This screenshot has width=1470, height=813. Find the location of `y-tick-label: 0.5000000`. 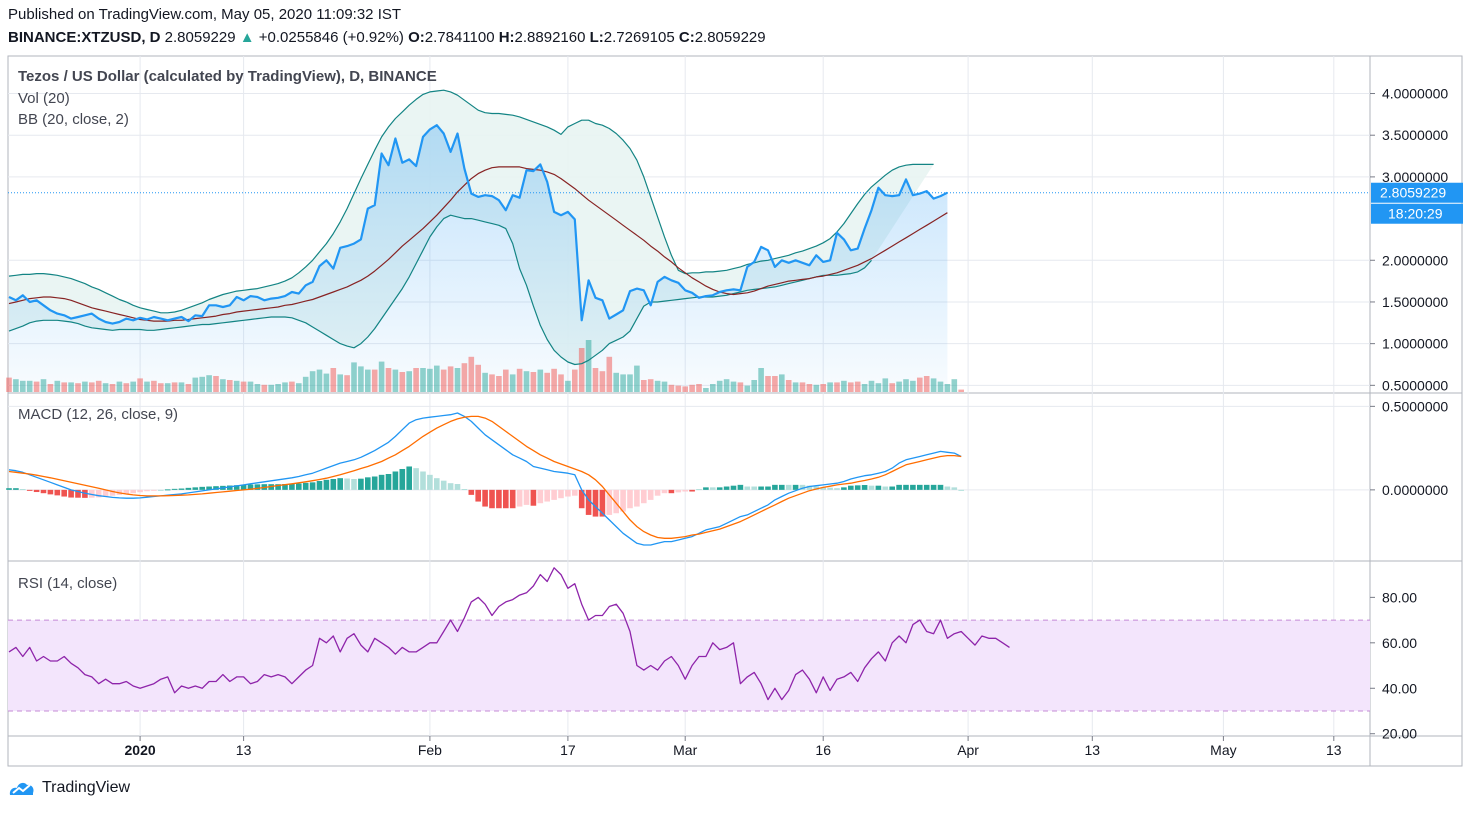

y-tick-label: 0.5000000 is located at coordinates (1415, 385).